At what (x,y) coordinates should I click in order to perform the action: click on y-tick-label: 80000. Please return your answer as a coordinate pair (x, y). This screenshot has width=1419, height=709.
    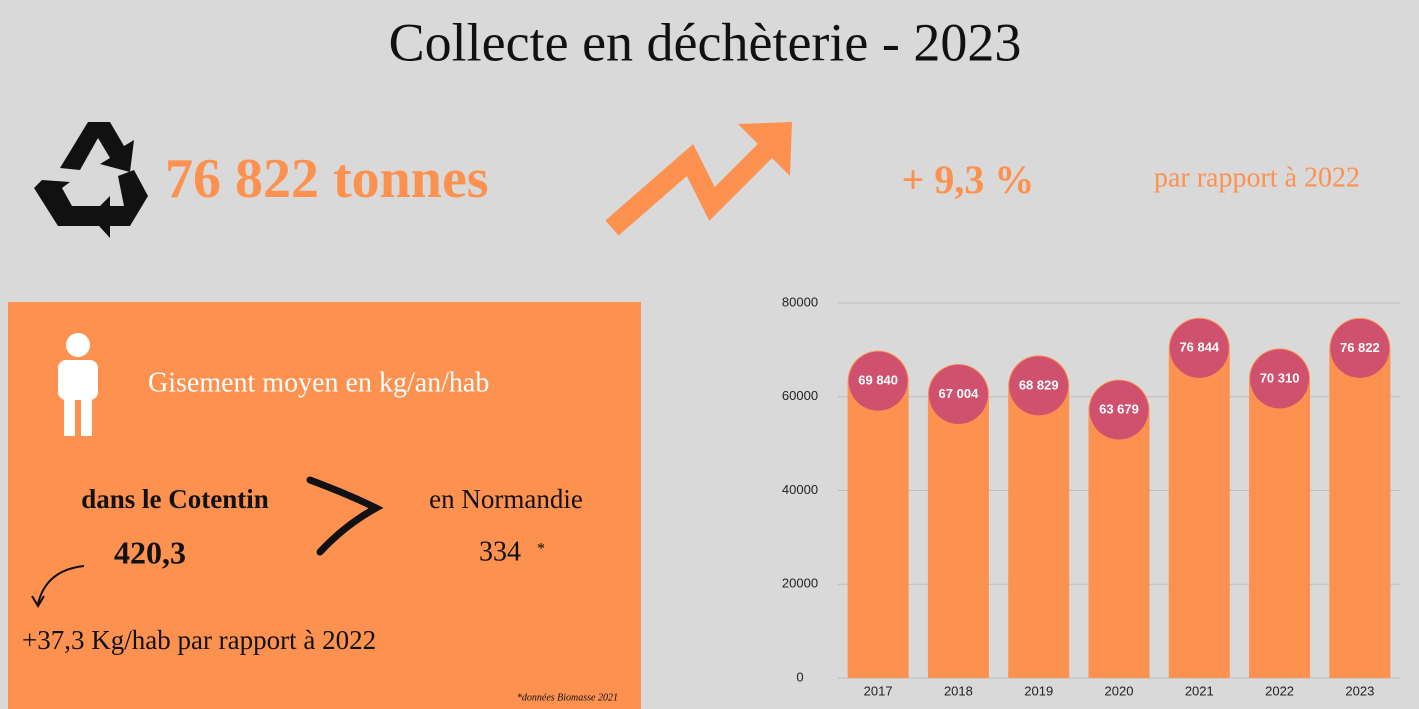
    Looking at the image, I should click on (800, 301).